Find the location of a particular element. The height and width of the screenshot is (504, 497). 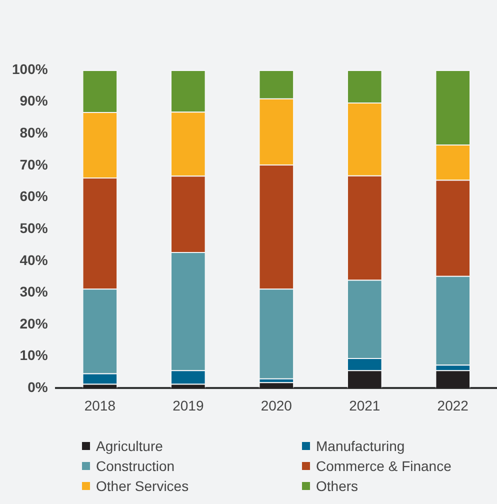

y-tick-label: 60% is located at coordinates (34, 196).